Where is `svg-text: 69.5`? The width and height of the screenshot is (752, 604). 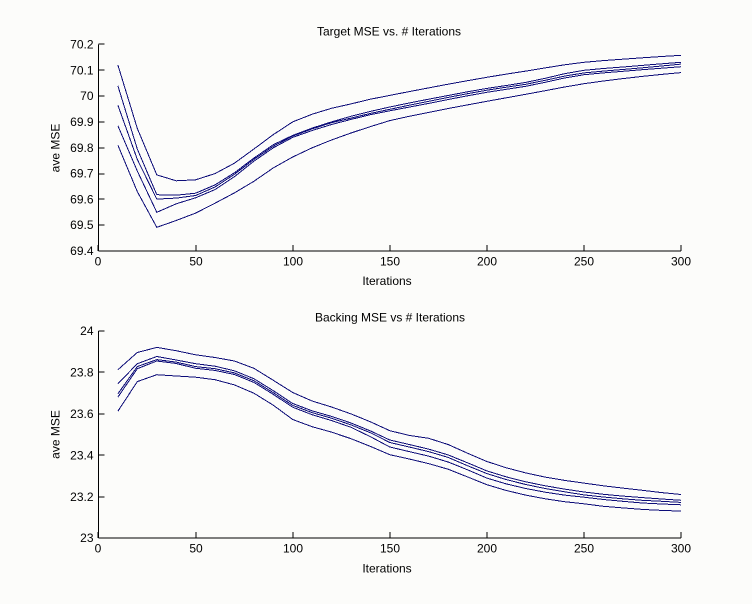 svg-text: 69.5 is located at coordinates (82, 225).